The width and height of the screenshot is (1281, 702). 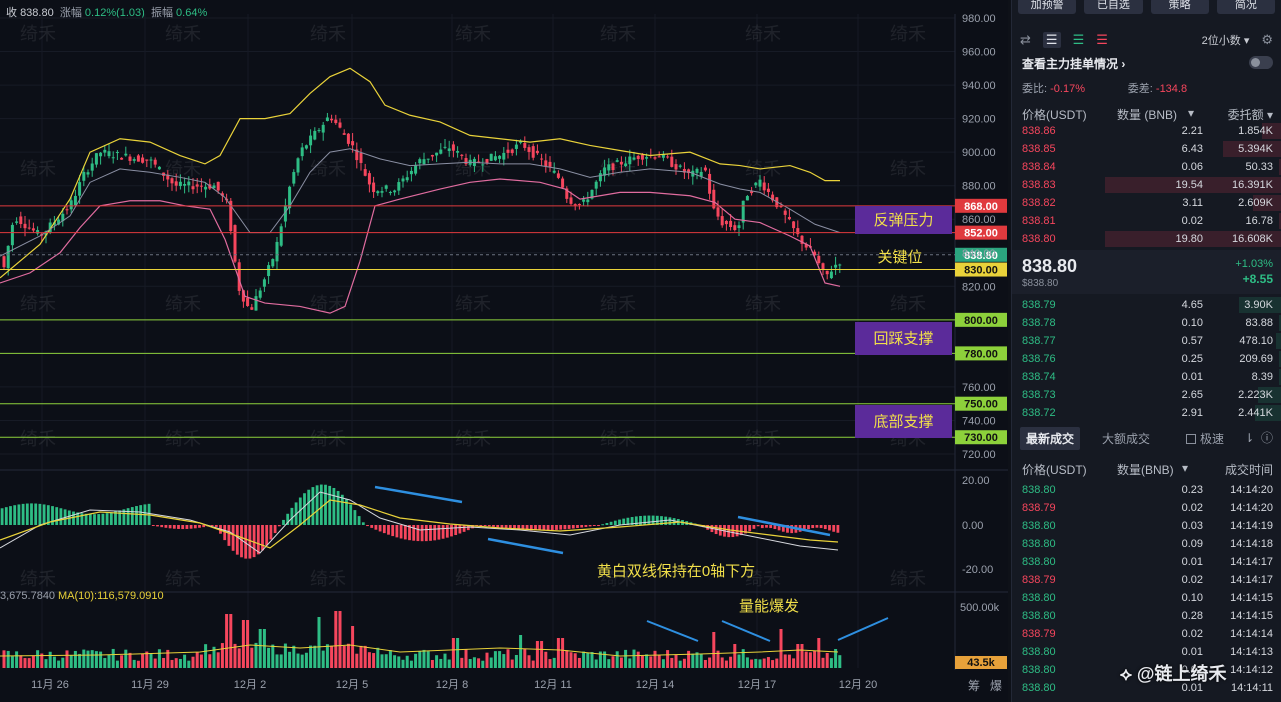 I want to click on asks-row: 838.82 3.11 2.609K, so click(x=1146, y=203).